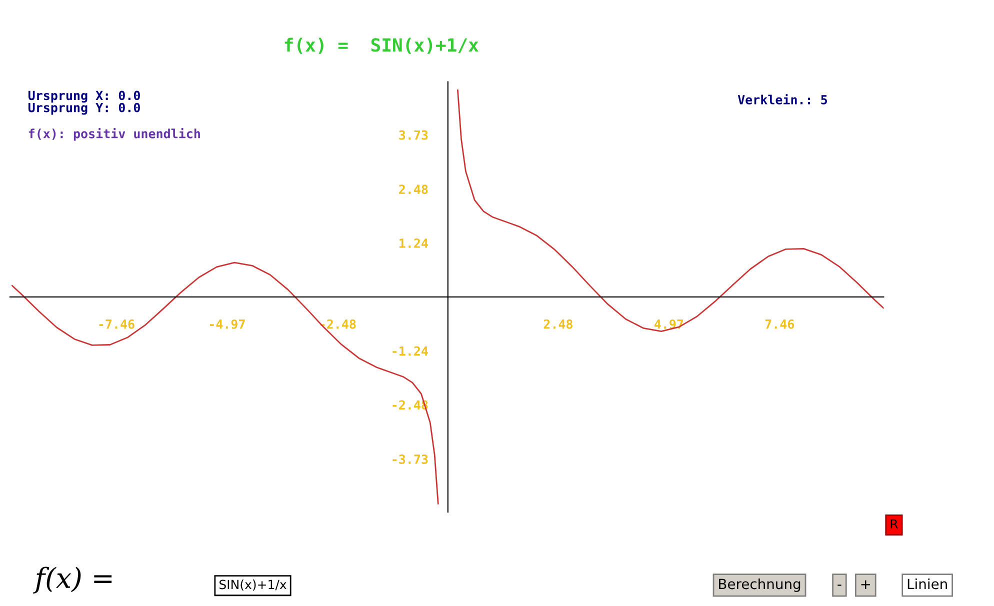 This screenshot has width=994, height=606. I want to click on text: SIN(x)+1/x, so click(253, 585).